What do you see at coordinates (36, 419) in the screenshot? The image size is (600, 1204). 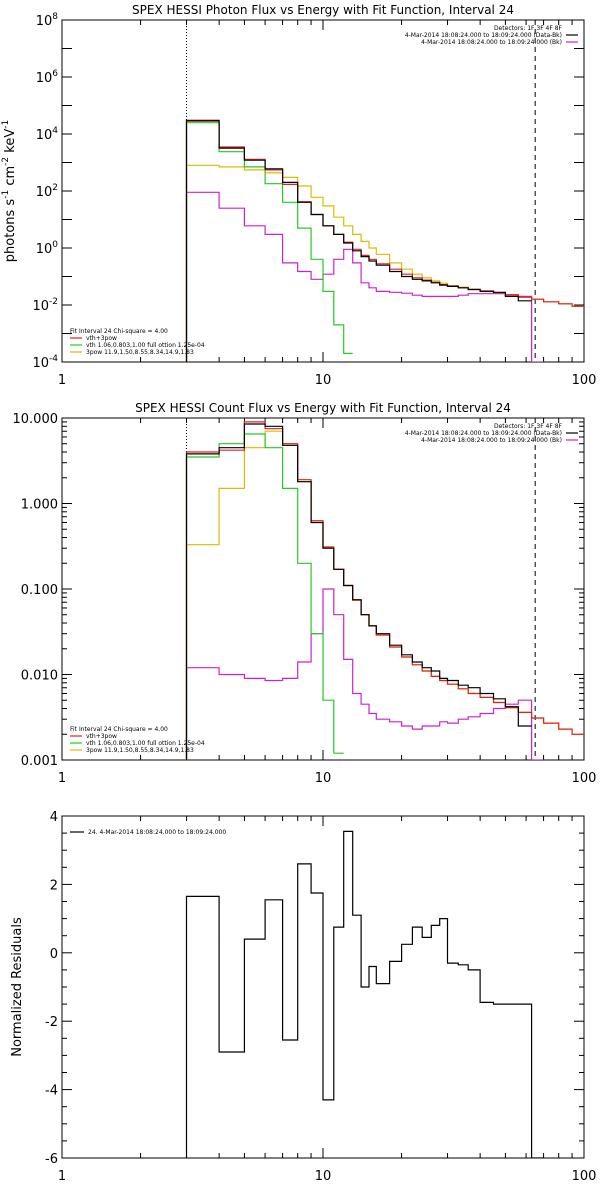 I see `y-tick-label: 10.000` at bounding box center [36, 419].